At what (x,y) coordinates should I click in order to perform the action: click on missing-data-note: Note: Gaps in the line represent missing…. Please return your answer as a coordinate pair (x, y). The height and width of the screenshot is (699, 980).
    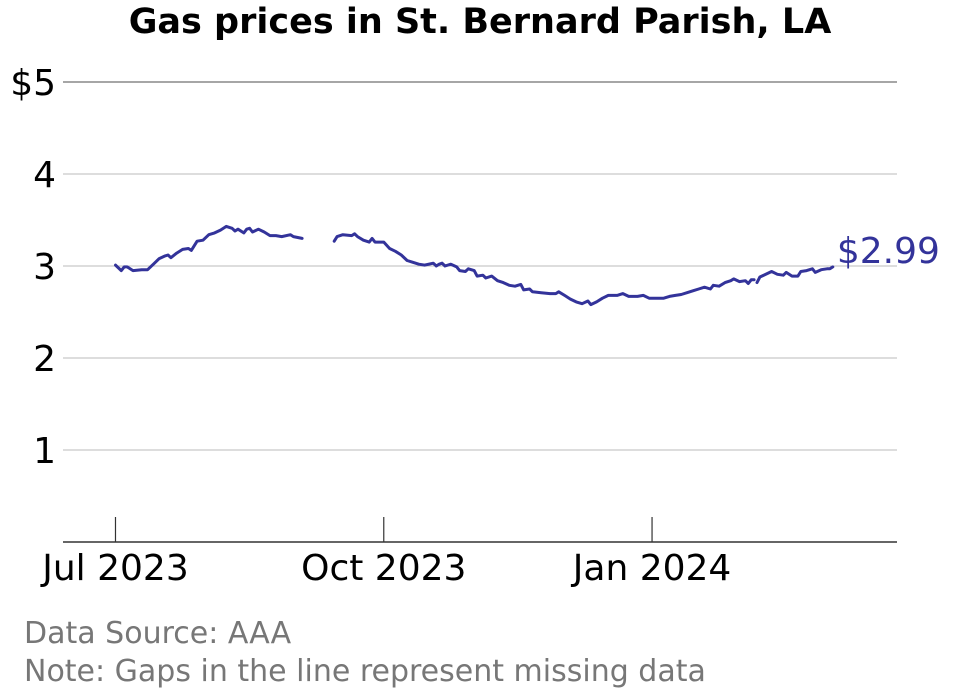
    Looking at the image, I should click on (365, 671).